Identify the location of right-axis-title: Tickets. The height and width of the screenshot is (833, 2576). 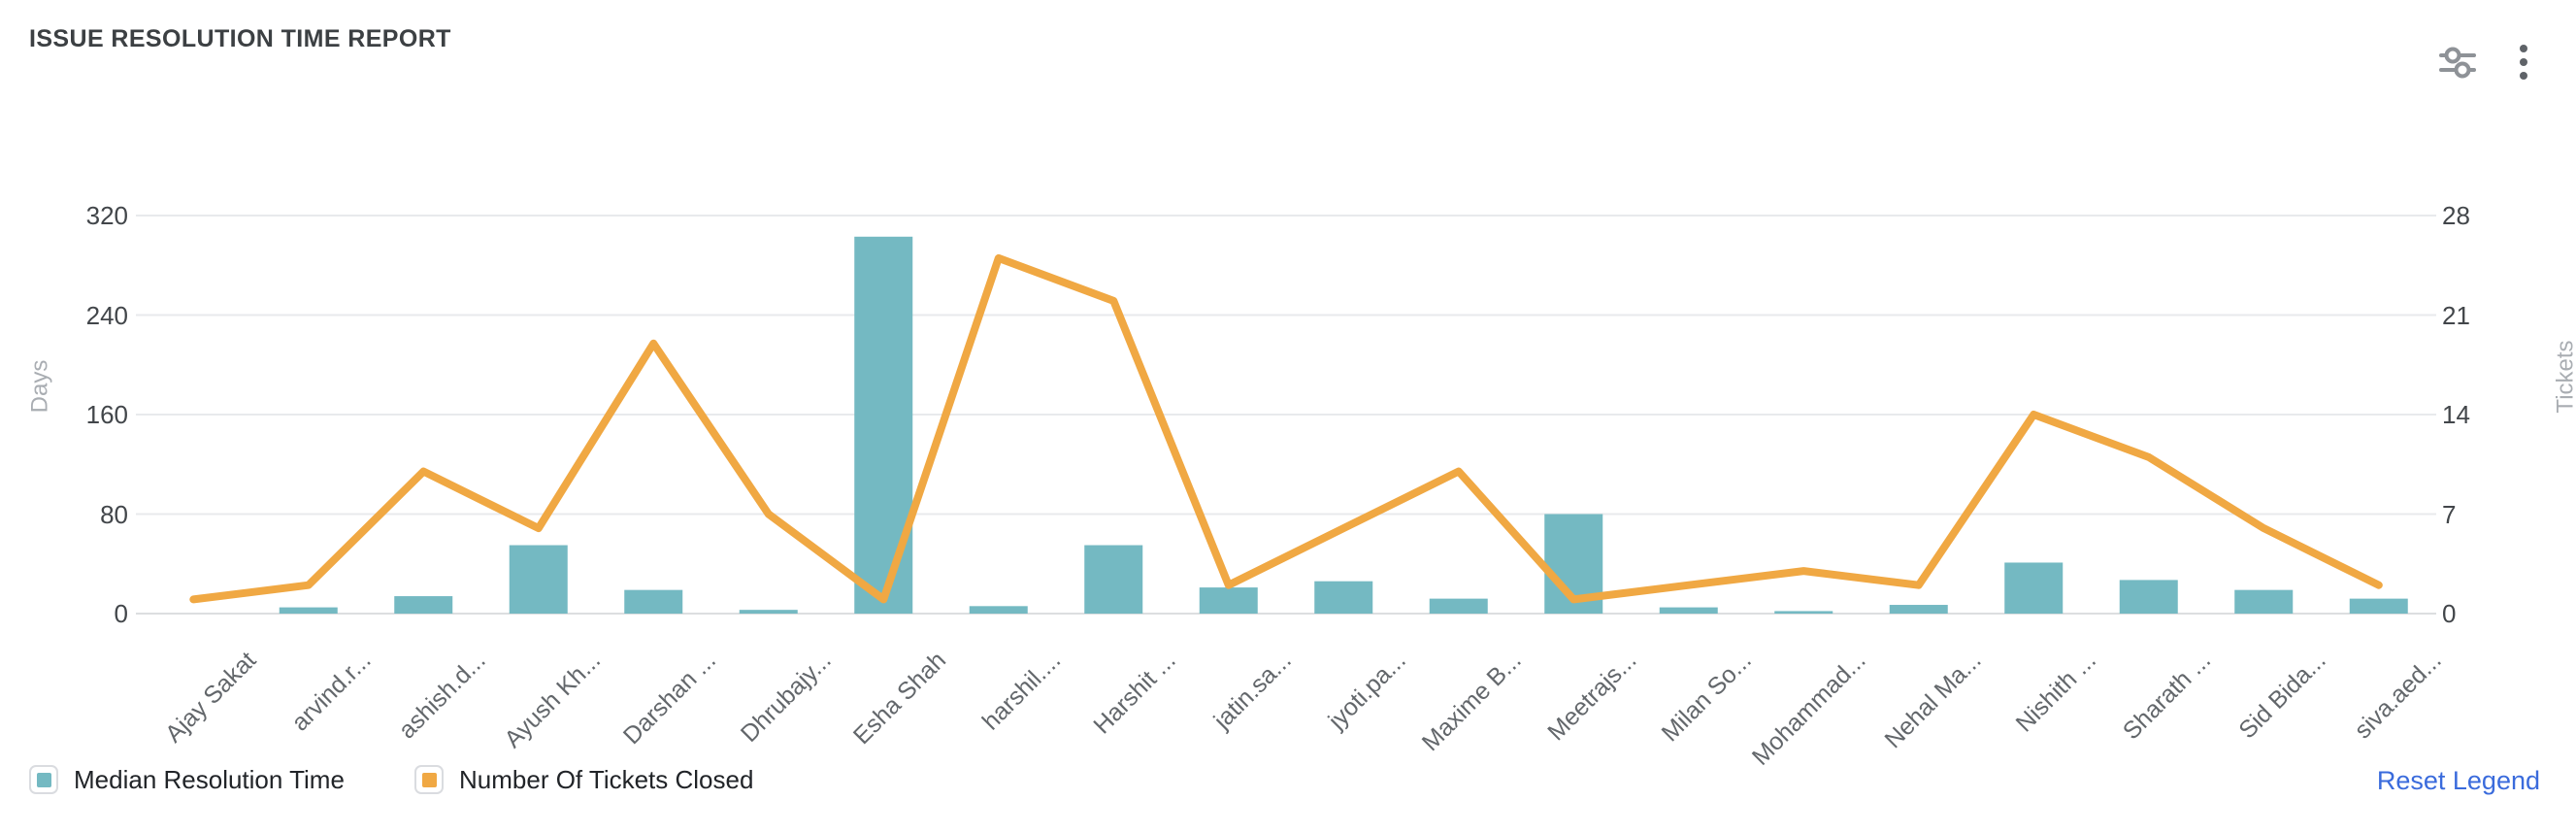
(2564, 377).